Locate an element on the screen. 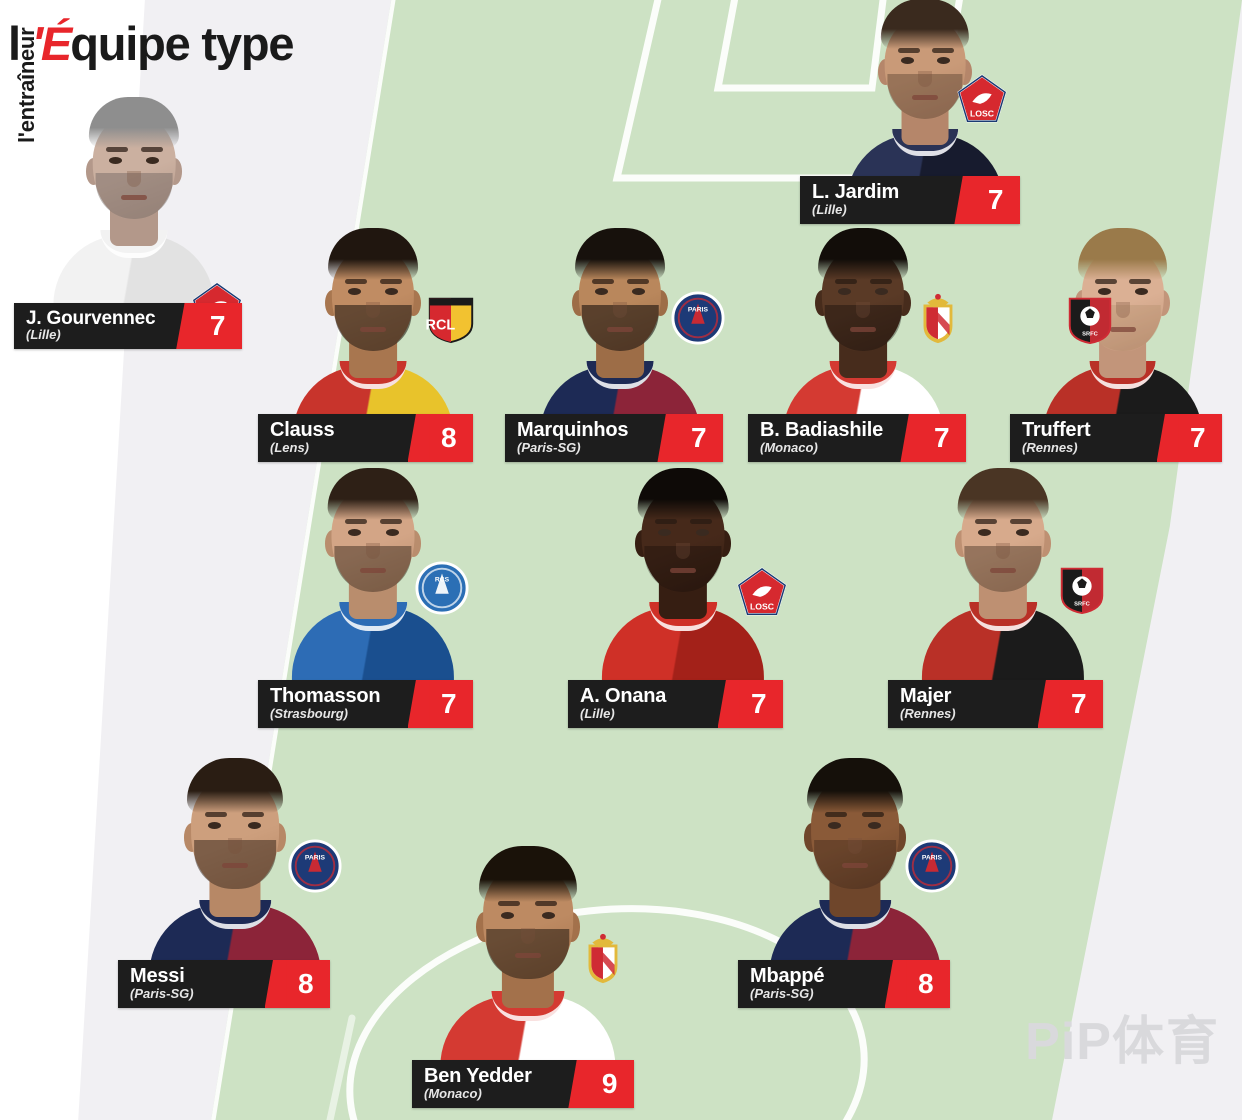 This screenshot has width=1242, height=1120. nameplate-cb2: B. Badiashile (Monaco) 7 is located at coordinates (857, 438).